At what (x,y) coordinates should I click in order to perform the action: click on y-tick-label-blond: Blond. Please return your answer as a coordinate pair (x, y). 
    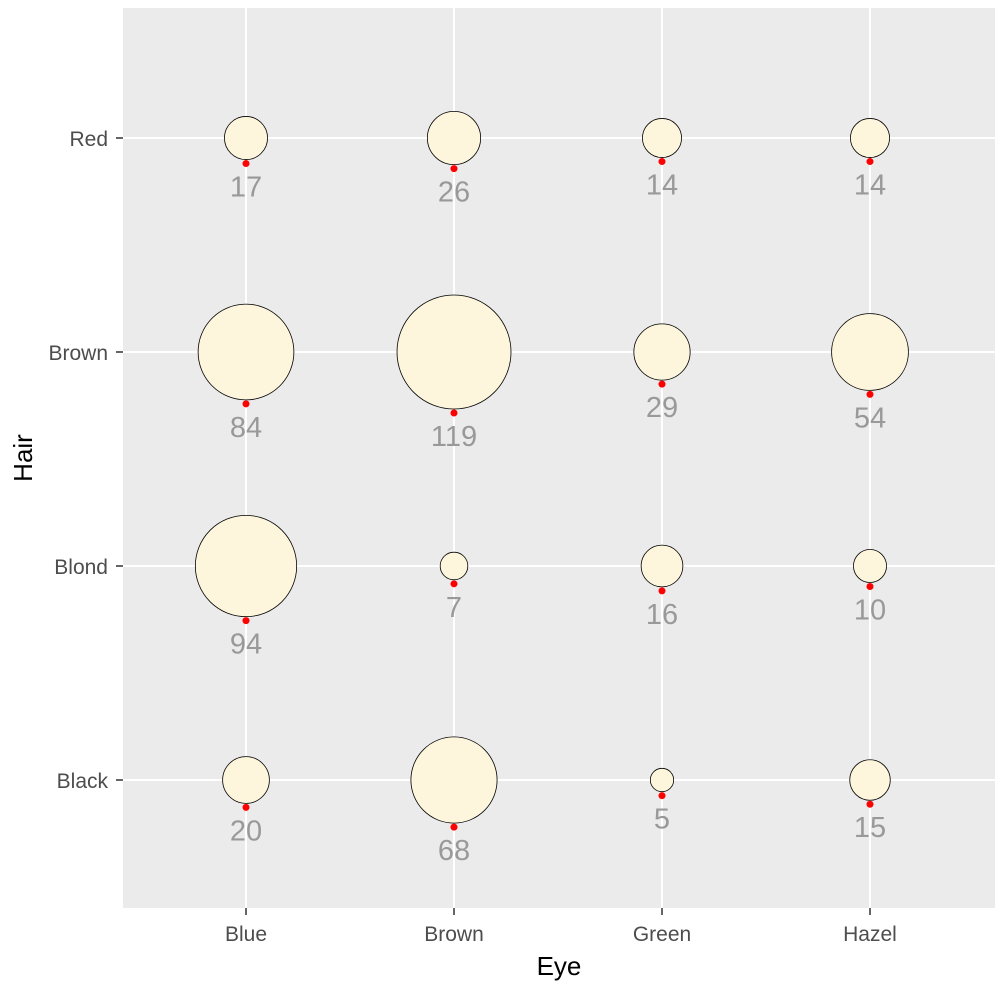
    Looking at the image, I should click on (81, 567).